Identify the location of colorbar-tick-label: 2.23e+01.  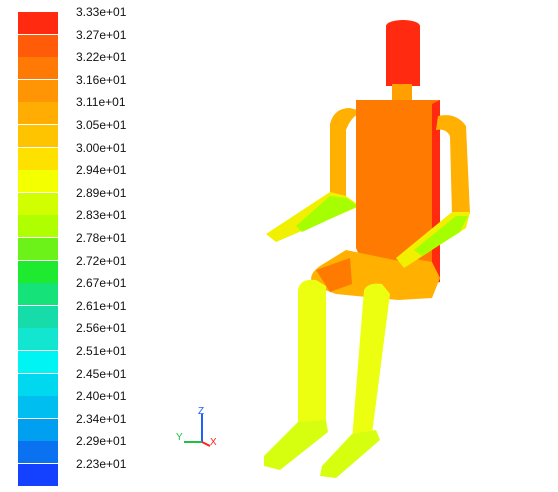
(101, 464).